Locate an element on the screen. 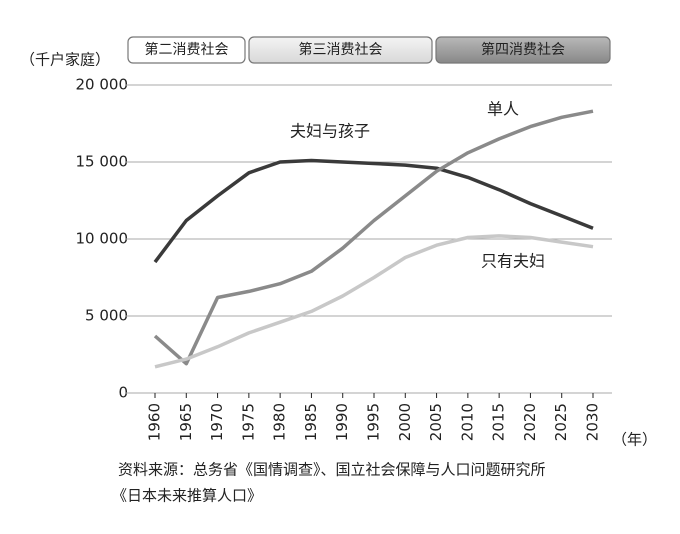 The image size is (680, 534). y-tick-label: 5 000 is located at coordinates (106, 316).